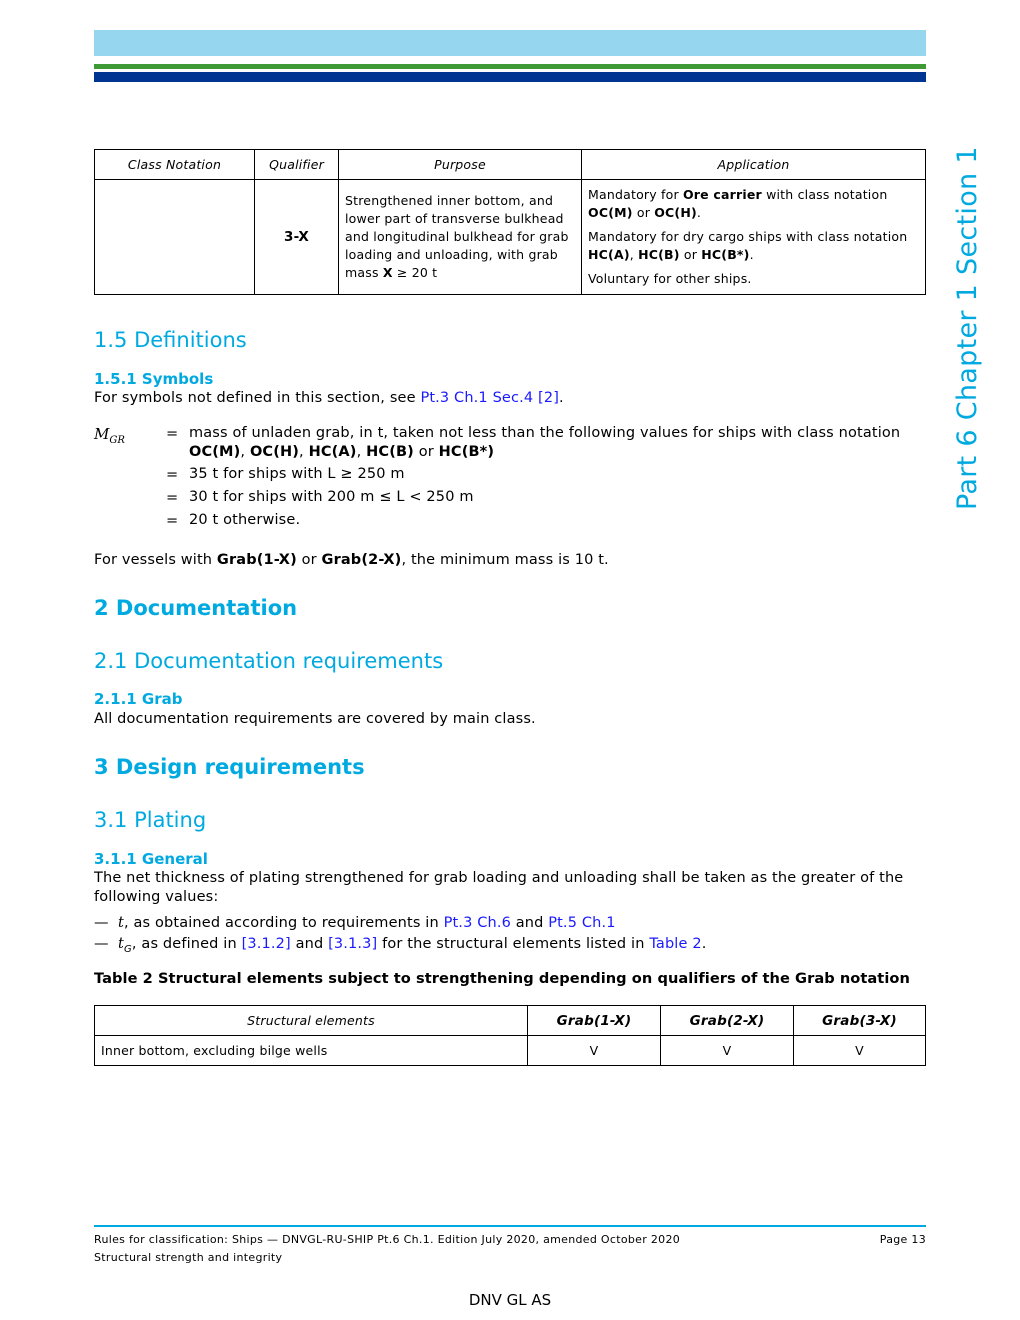  Describe the element at coordinates (117, 440) in the screenshot. I see `symbol-subscript: GR` at that location.